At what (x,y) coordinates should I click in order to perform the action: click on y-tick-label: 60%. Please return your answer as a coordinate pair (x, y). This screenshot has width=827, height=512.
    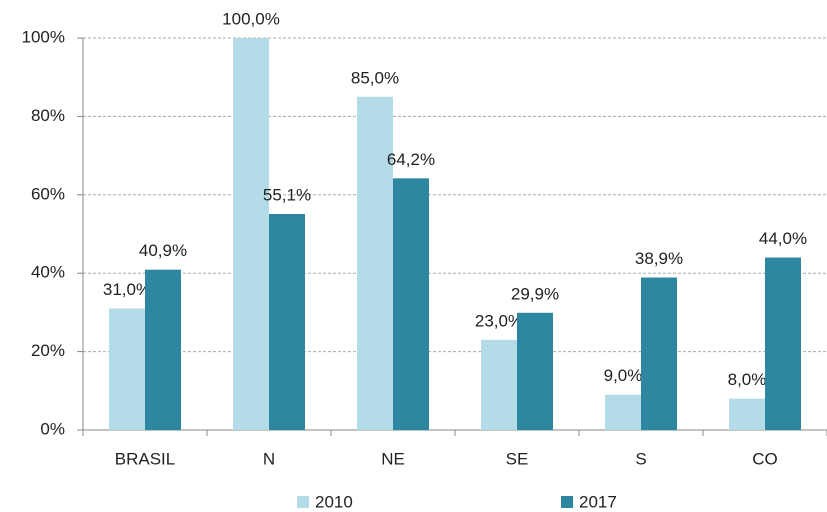
    Looking at the image, I should click on (48, 193).